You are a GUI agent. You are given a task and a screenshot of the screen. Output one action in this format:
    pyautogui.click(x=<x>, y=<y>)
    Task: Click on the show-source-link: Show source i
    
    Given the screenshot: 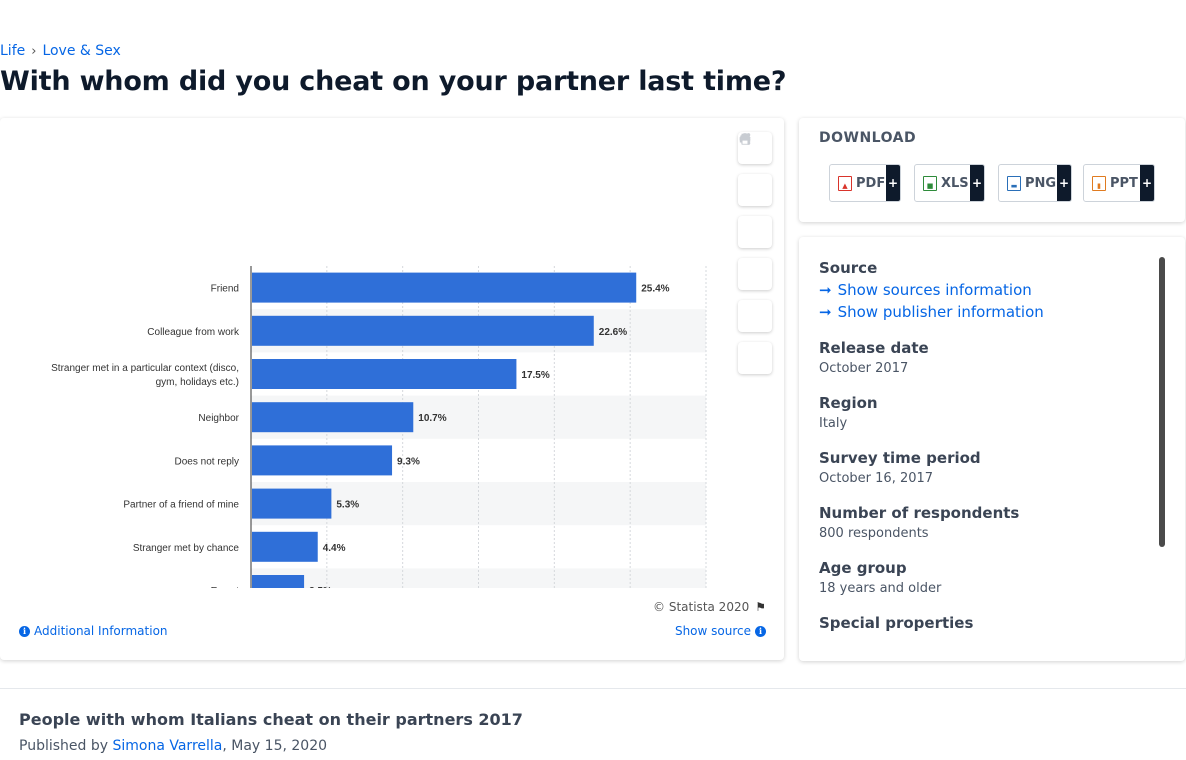 What is the action you would take?
    pyautogui.click(x=720, y=631)
    